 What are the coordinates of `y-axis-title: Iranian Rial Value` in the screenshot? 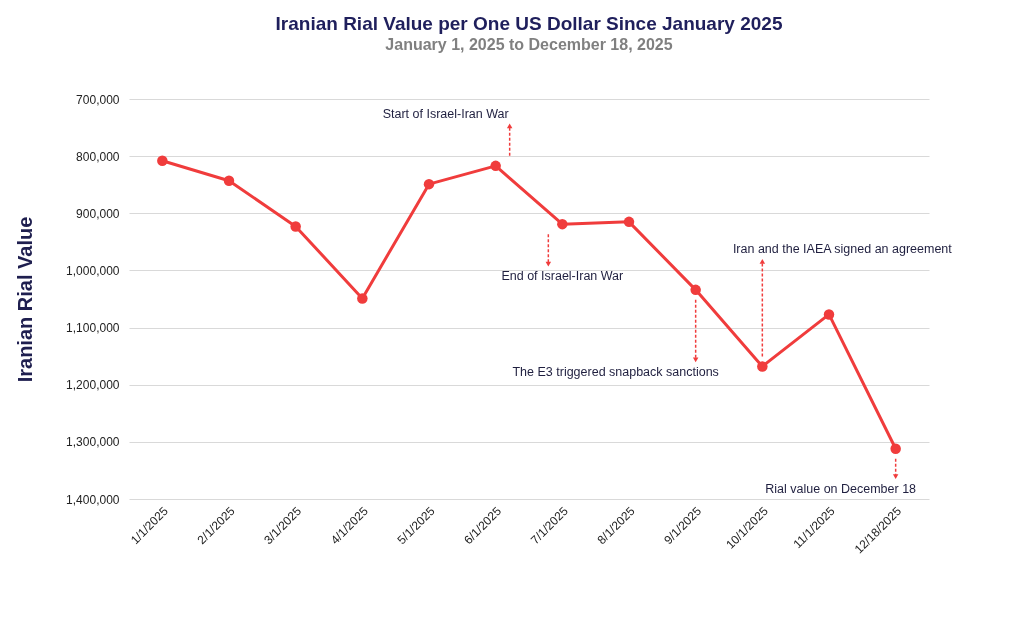 It's located at (25, 299).